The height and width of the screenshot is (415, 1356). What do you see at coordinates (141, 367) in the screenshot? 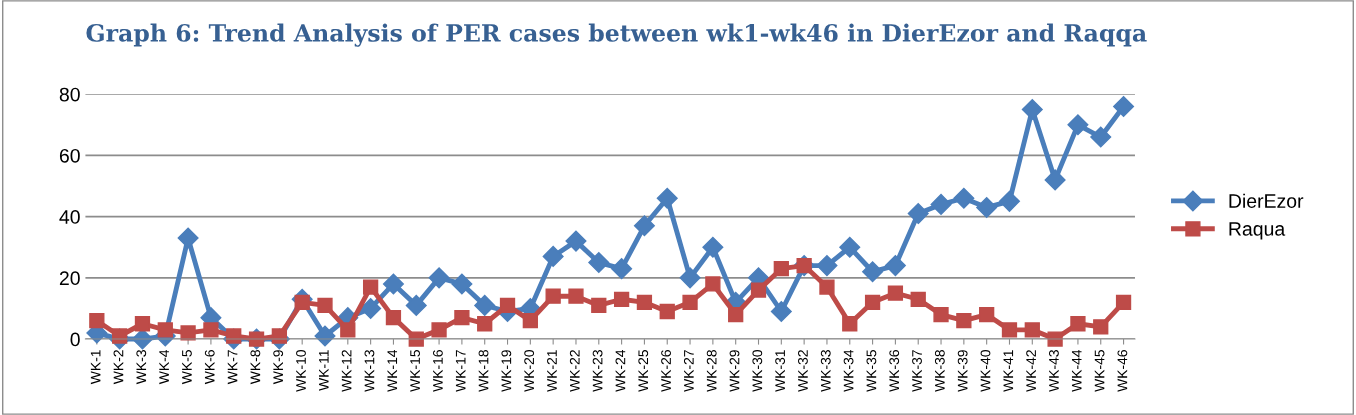
I see `x-tick-label: WK-3` at bounding box center [141, 367].